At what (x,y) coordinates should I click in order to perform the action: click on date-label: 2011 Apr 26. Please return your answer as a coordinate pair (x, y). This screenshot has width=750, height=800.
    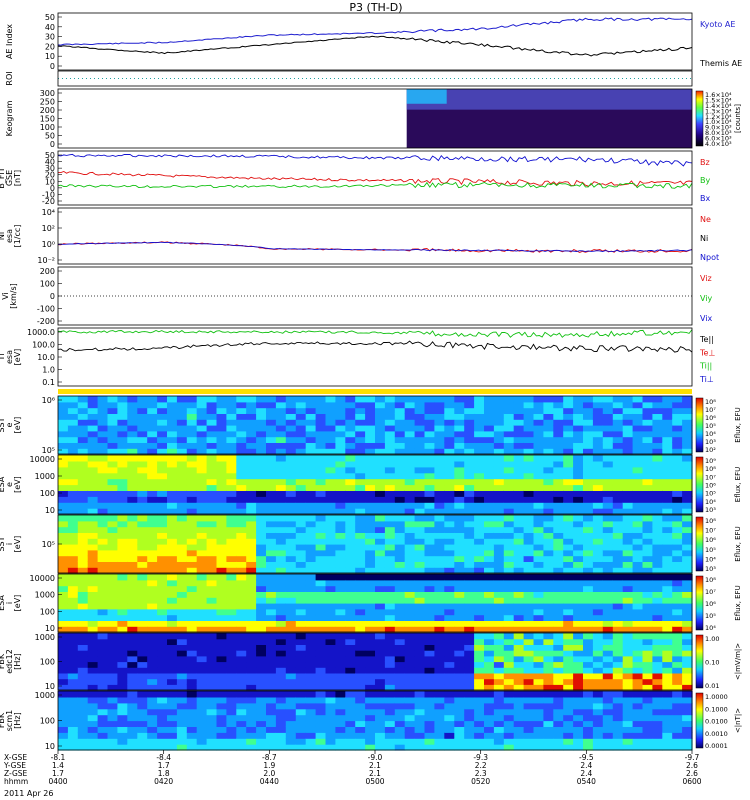
    Looking at the image, I should click on (28, 793).